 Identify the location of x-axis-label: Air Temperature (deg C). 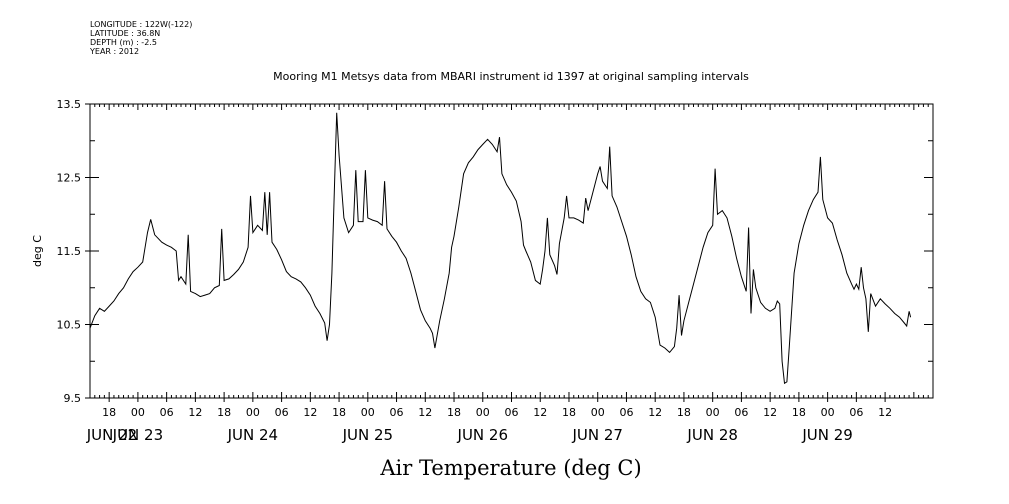
(510, 468).